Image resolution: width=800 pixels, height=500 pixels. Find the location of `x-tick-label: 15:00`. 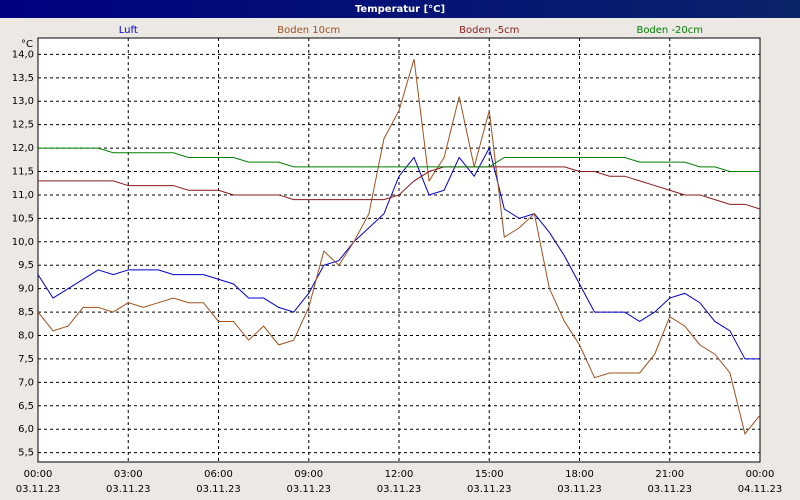

x-tick-label: 15:00 is located at coordinates (489, 474).